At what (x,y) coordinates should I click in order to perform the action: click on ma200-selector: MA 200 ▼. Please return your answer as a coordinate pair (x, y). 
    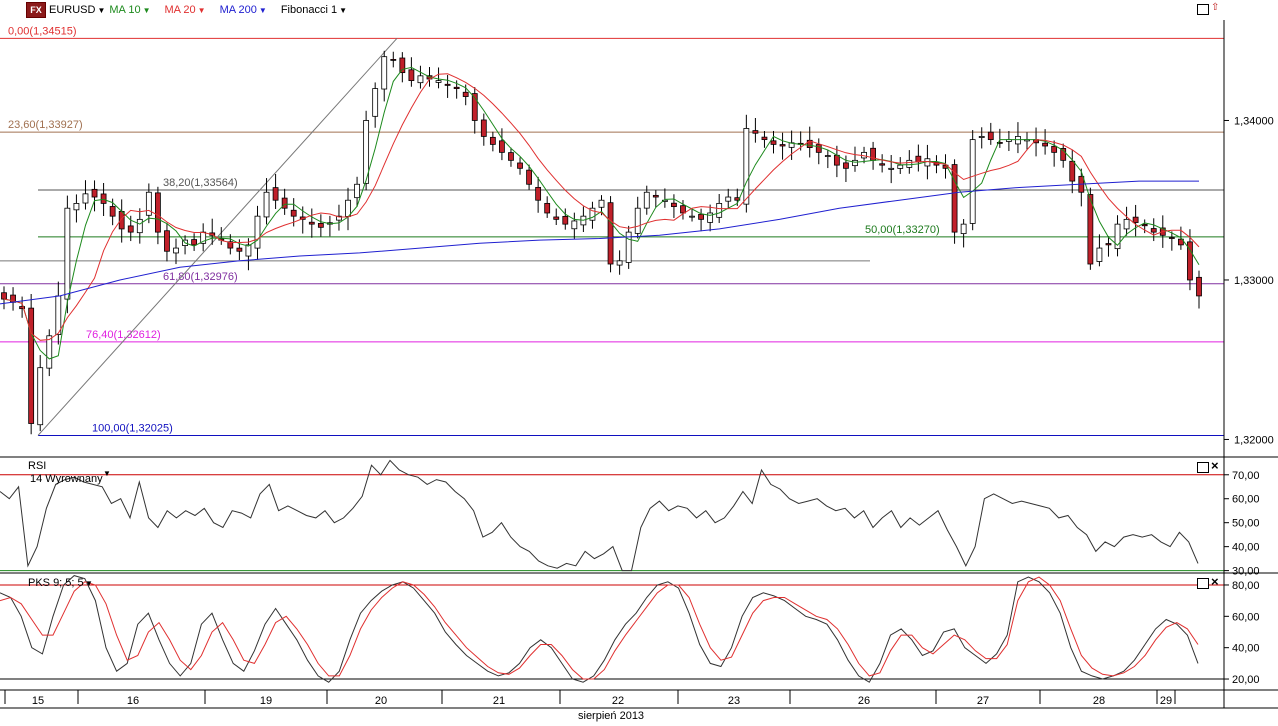
    Looking at the image, I should click on (243, 10).